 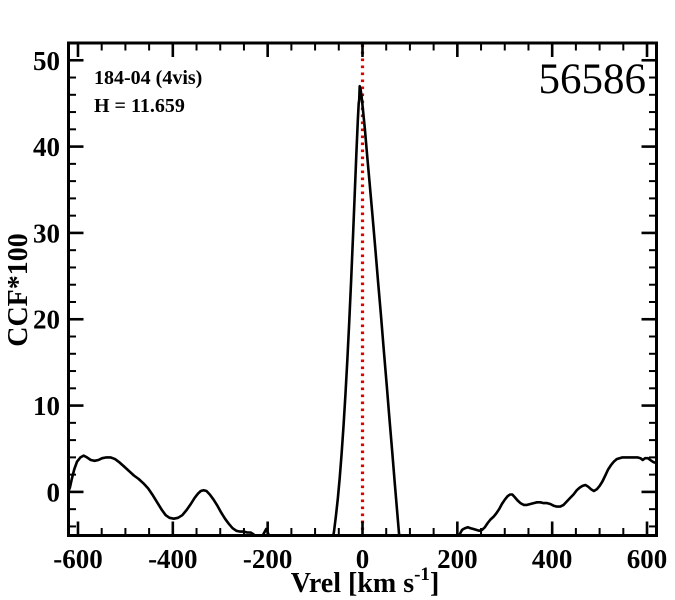 I want to click on x-axis-label-bracket: ], so click(x=434, y=583).